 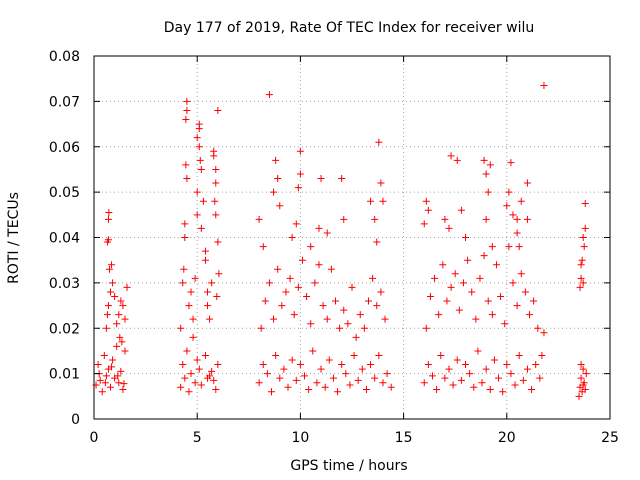 What do you see at coordinates (14, 238) in the screenshot?
I see `y-axis-label: ROTI / TECUs` at bounding box center [14, 238].